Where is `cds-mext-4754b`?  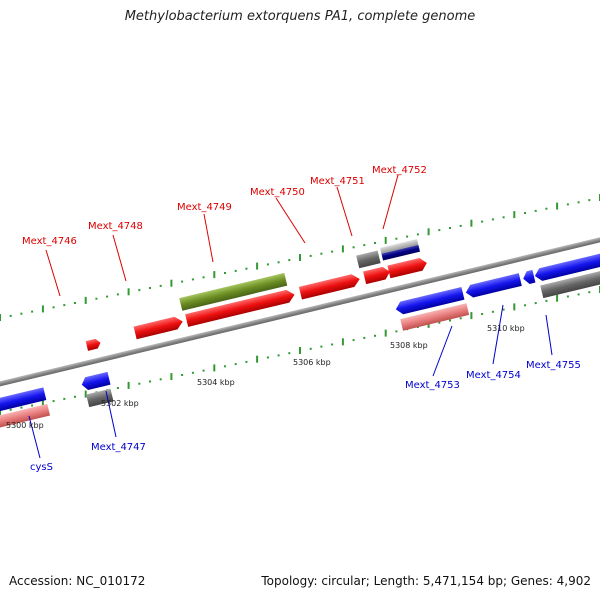 cds-mext-4754b is located at coordinates (529, 277).